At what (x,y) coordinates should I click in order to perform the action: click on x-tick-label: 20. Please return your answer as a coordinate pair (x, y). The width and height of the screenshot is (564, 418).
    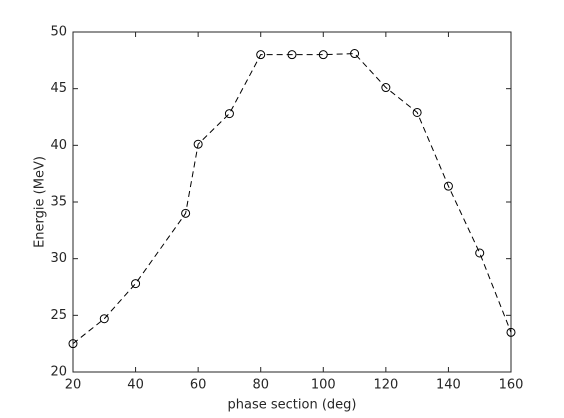
    Looking at the image, I should click on (73, 385).